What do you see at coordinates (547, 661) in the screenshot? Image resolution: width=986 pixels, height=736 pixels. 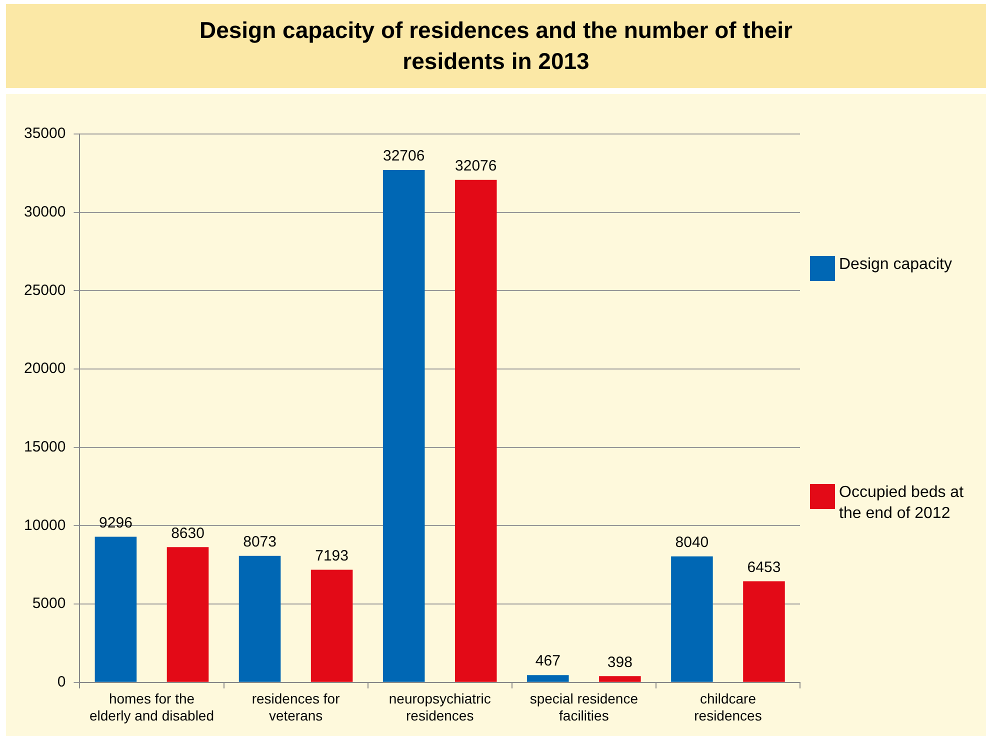 I see `data-label: 467` at bounding box center [547, 661].